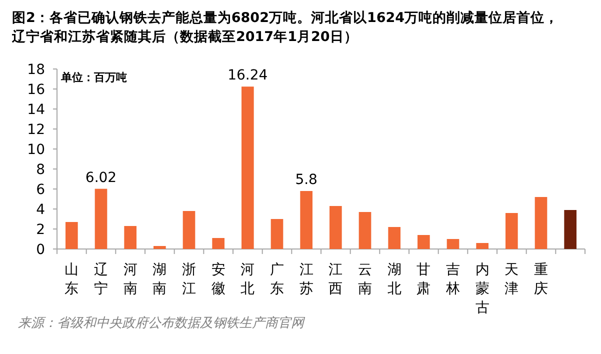 This screenshot has width=601, height=354. What do you see at coordinates (277, 279) in the screenshot?
I see `x-tick-label: 广东` at bounding box center [277, 279].